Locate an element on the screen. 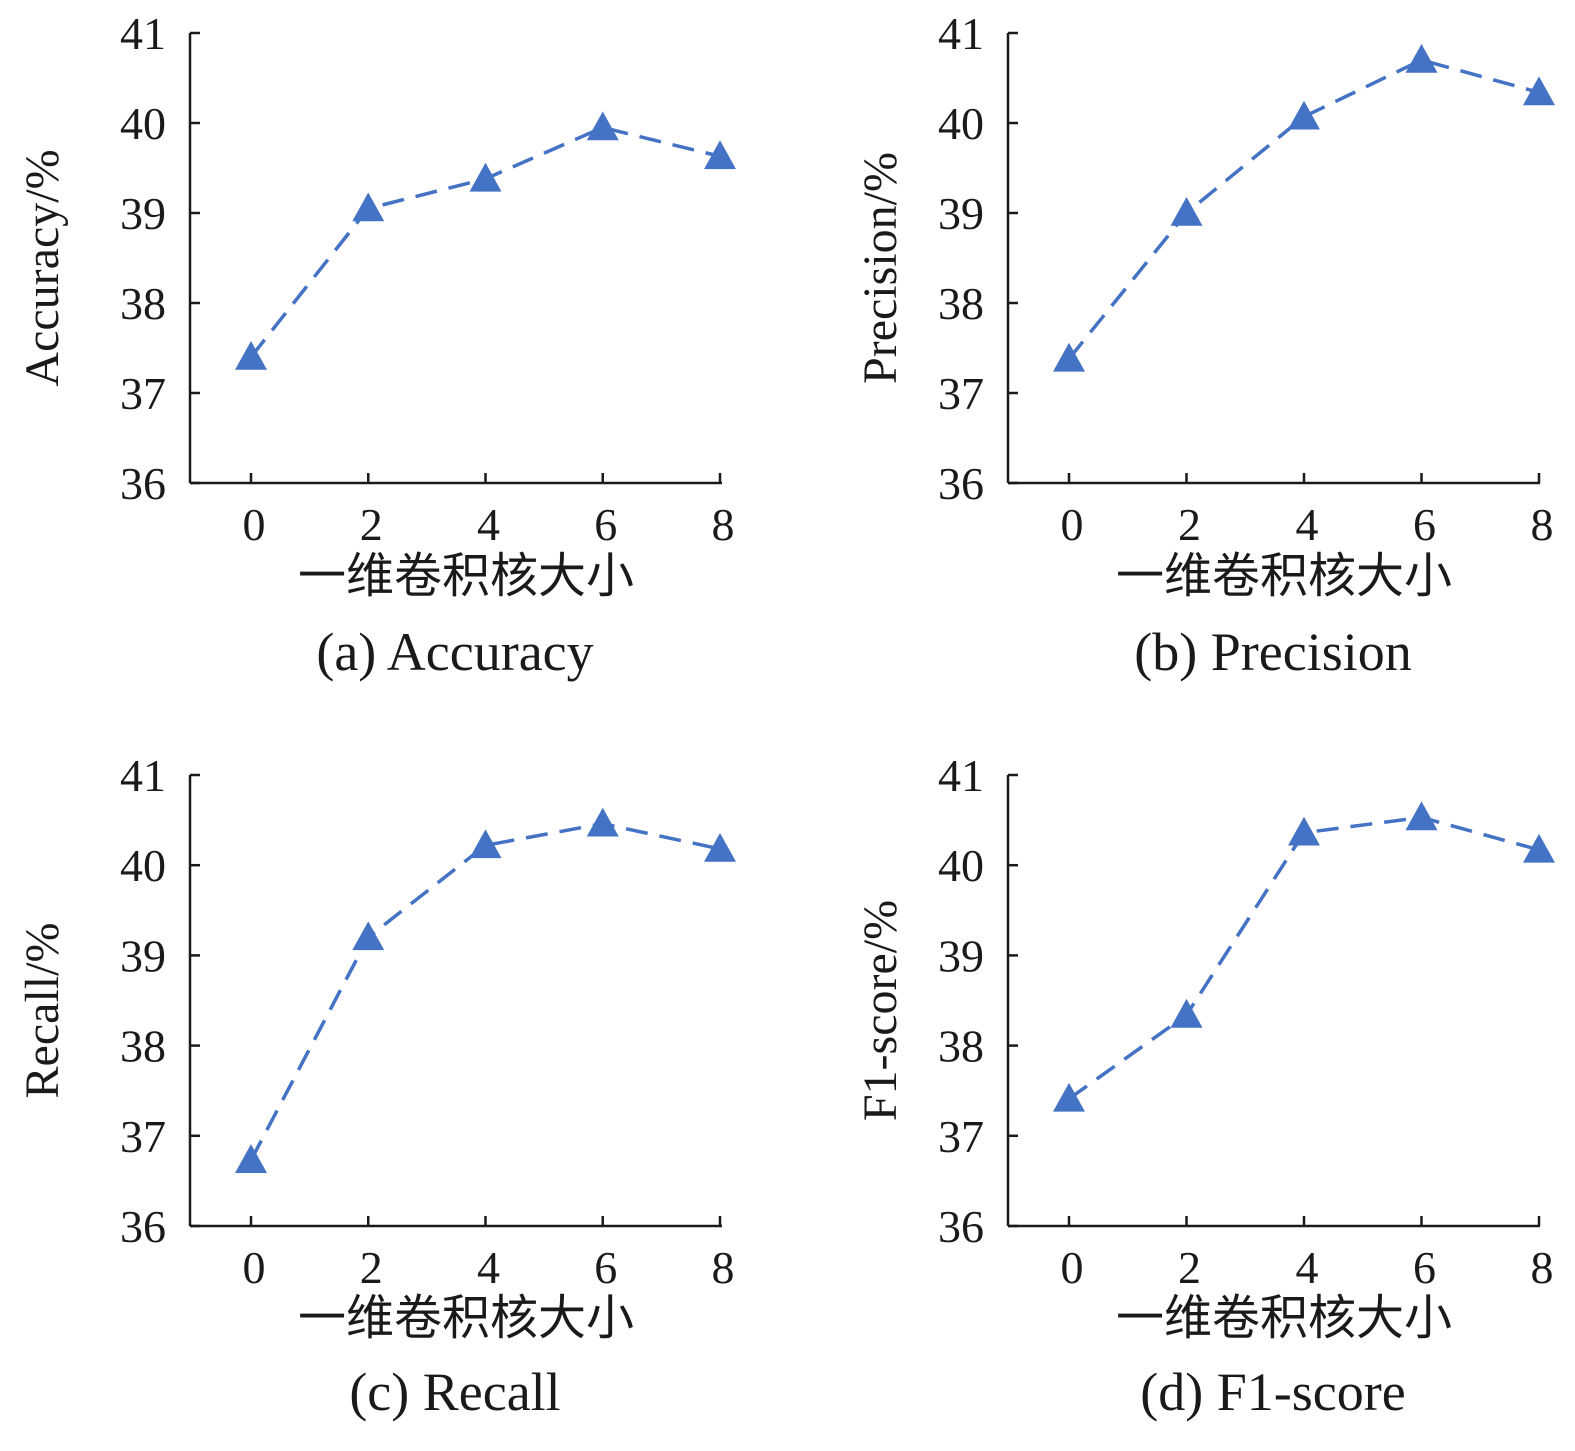 This screenshot has width=1575, height=1451. y-axis-title: Precision/% is located at coordinates (880, 268).